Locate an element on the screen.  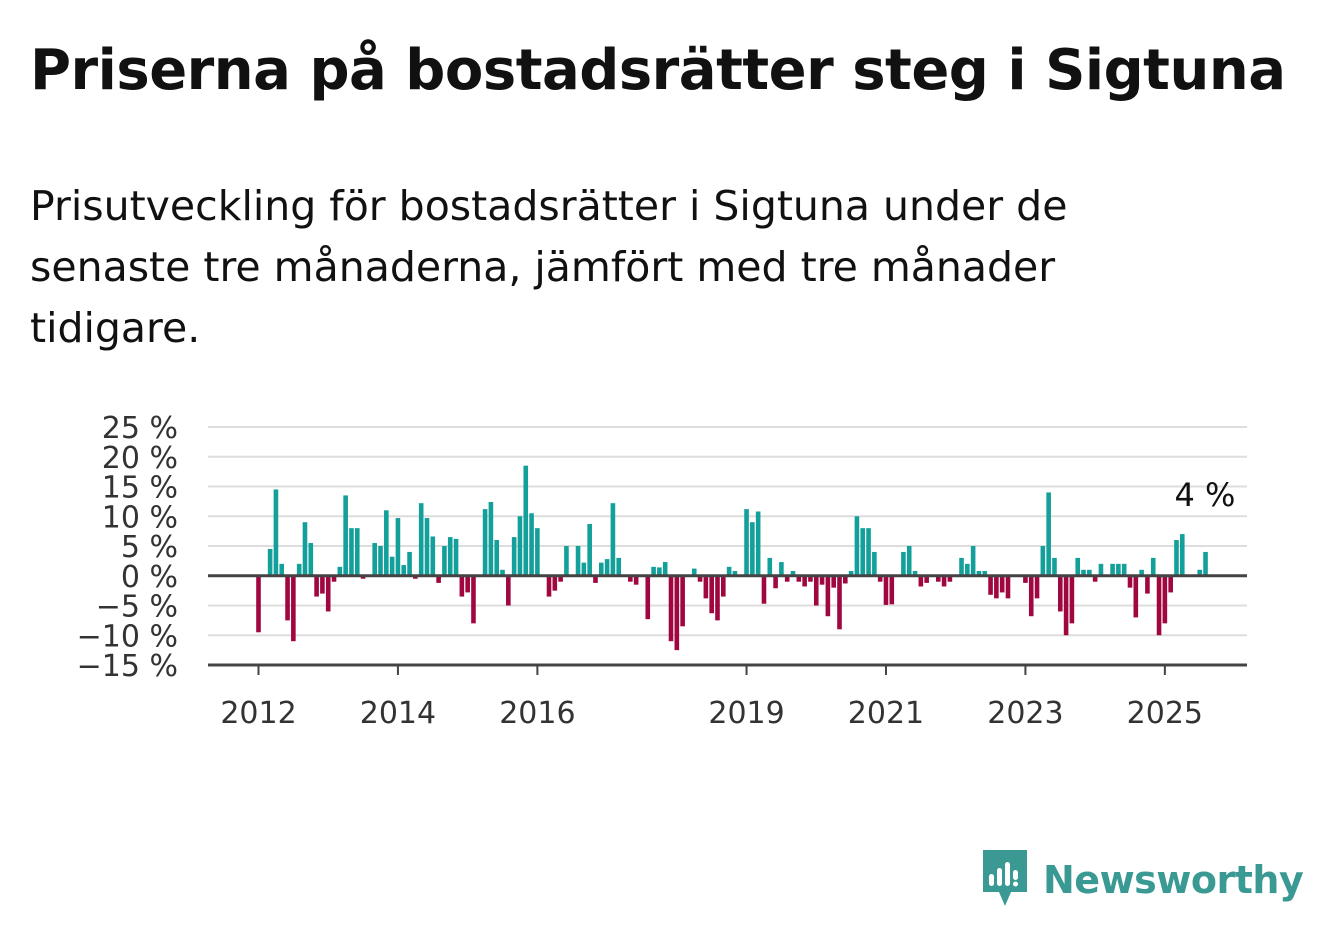
page-title: Priserna på bostadsrätter steg i Sigtuna is located at coordinates (658, 70).